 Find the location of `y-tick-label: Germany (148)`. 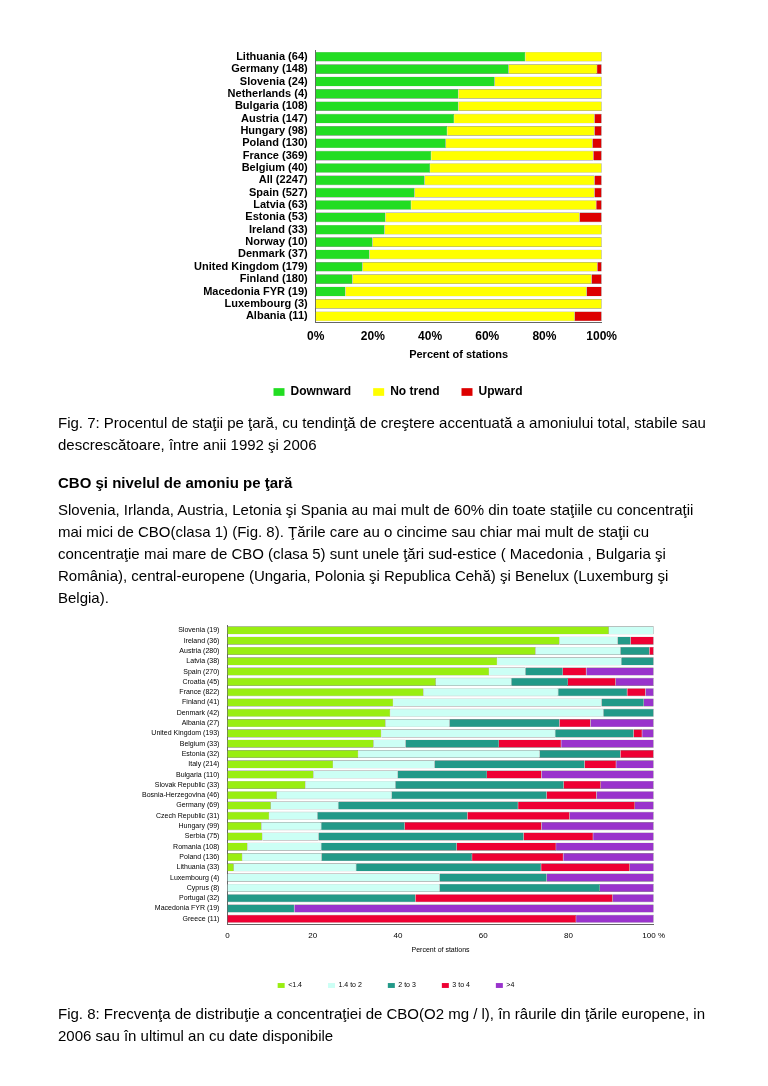

y-tick-label: Germany (148) is located at coordinates (269, 68).